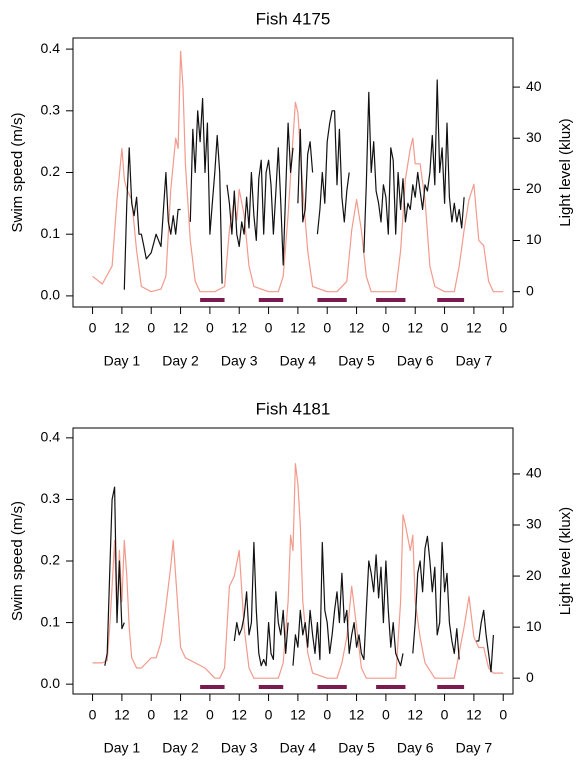 The width and height of the screenshot is (583, 761). Describe the element at coordinates (293, 408) in the screenshot. I see `panel-title: Fish 4181` at that location.